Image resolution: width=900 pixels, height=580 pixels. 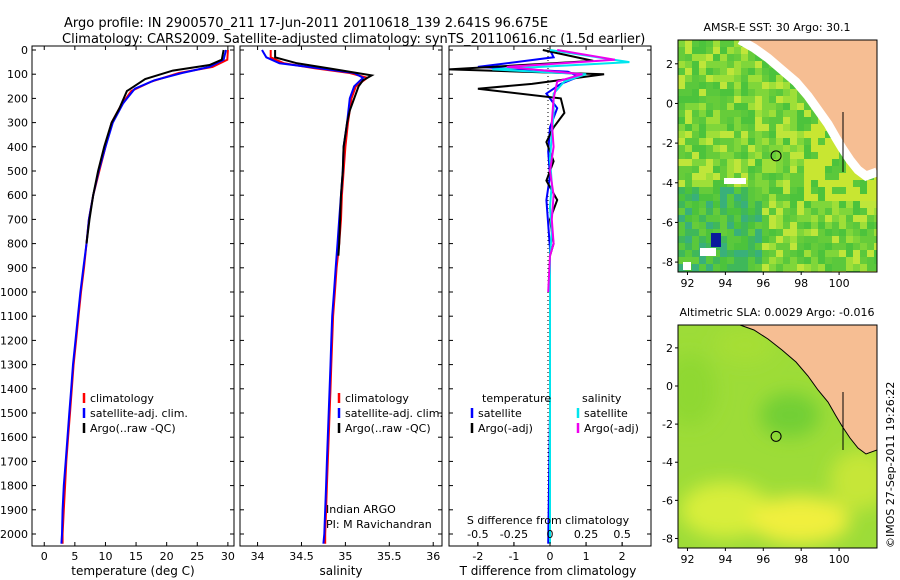 I want to click on map-lat-label: 0, so click(x=669, y=103).